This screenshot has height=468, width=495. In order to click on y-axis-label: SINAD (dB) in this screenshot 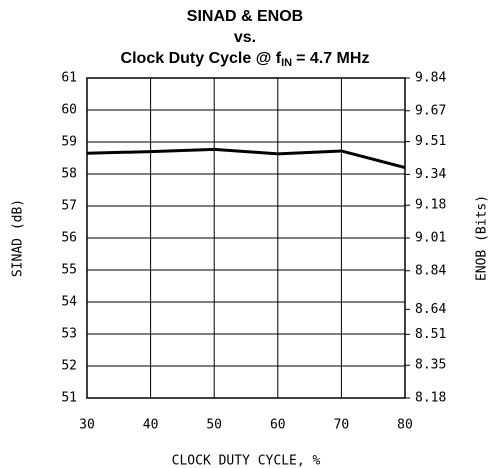, I will do `click(18, 238)`.